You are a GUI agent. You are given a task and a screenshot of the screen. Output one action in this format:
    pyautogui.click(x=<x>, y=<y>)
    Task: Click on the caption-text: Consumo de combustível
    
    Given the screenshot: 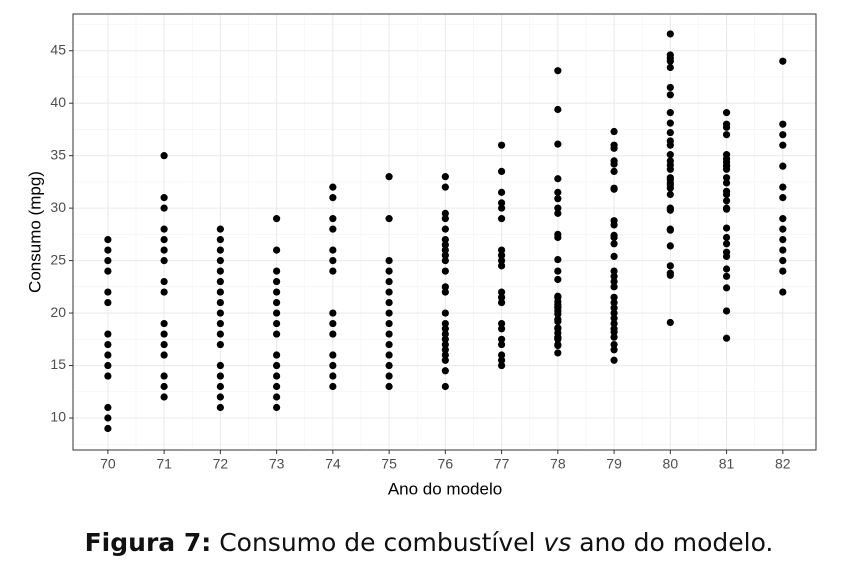 What is the action you would take?
    pyautogui.click(x=377, y=542)
    